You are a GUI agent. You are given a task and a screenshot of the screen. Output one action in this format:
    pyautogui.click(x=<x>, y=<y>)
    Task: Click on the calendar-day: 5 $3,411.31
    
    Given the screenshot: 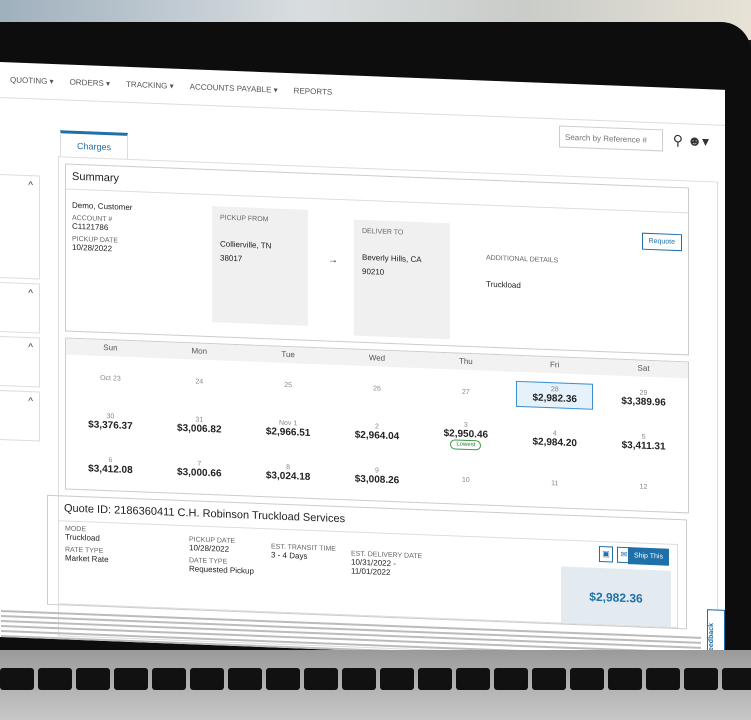 What is the action you would take?
    pyautogui.click(x=643, y=442)
    